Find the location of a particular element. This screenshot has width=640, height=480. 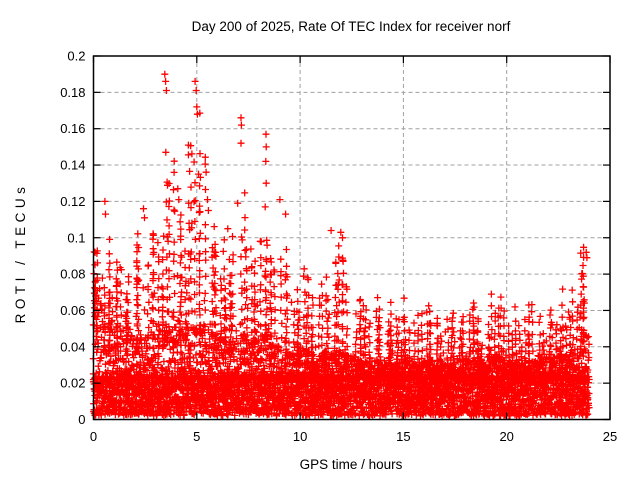

x-tick-label: 25 is located at coordinates (610, 436).